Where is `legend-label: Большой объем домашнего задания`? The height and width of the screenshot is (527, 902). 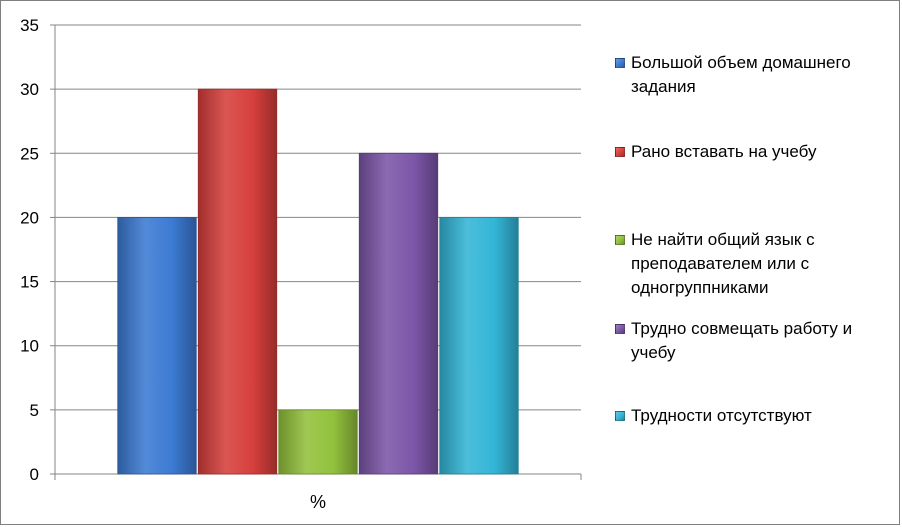
legend-label: Большой объем домашнего задания is located at coordinates (741, 74).